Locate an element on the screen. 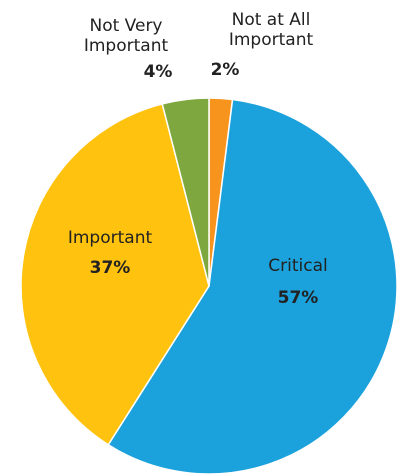 The width and height of the screenshot is (401, 474). label-not-at-all-important-pct-wrap: 2% is located at coordinates (225, 70).